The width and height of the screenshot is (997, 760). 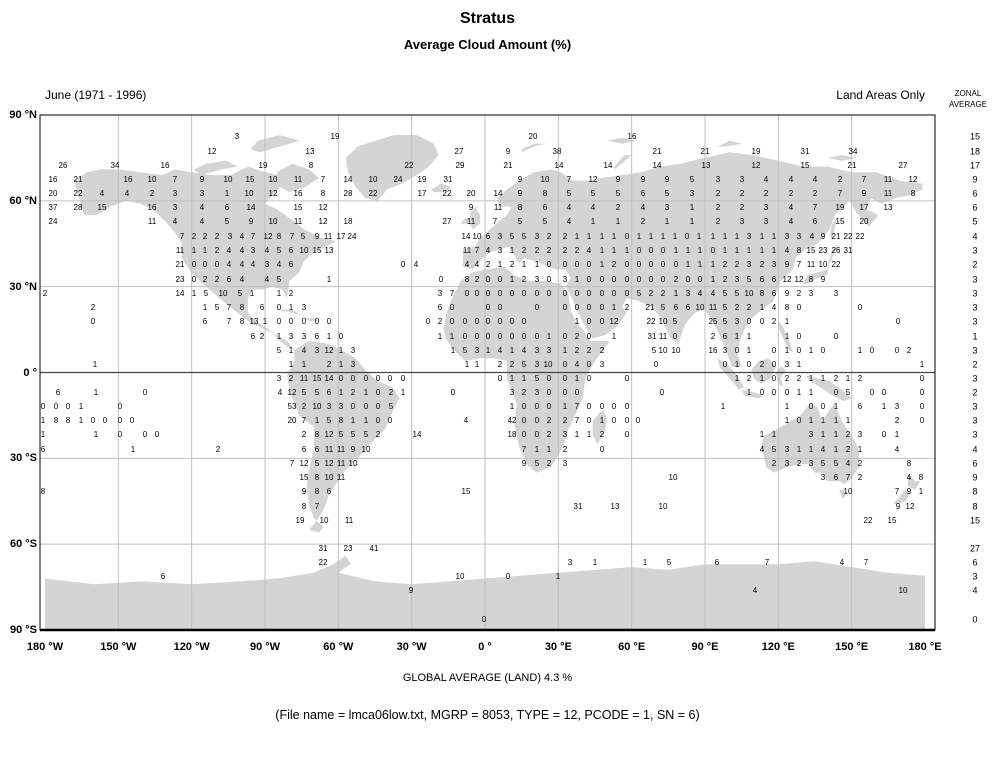 I want to click on zonal-average-value: 6, so click(x=975, y=207).